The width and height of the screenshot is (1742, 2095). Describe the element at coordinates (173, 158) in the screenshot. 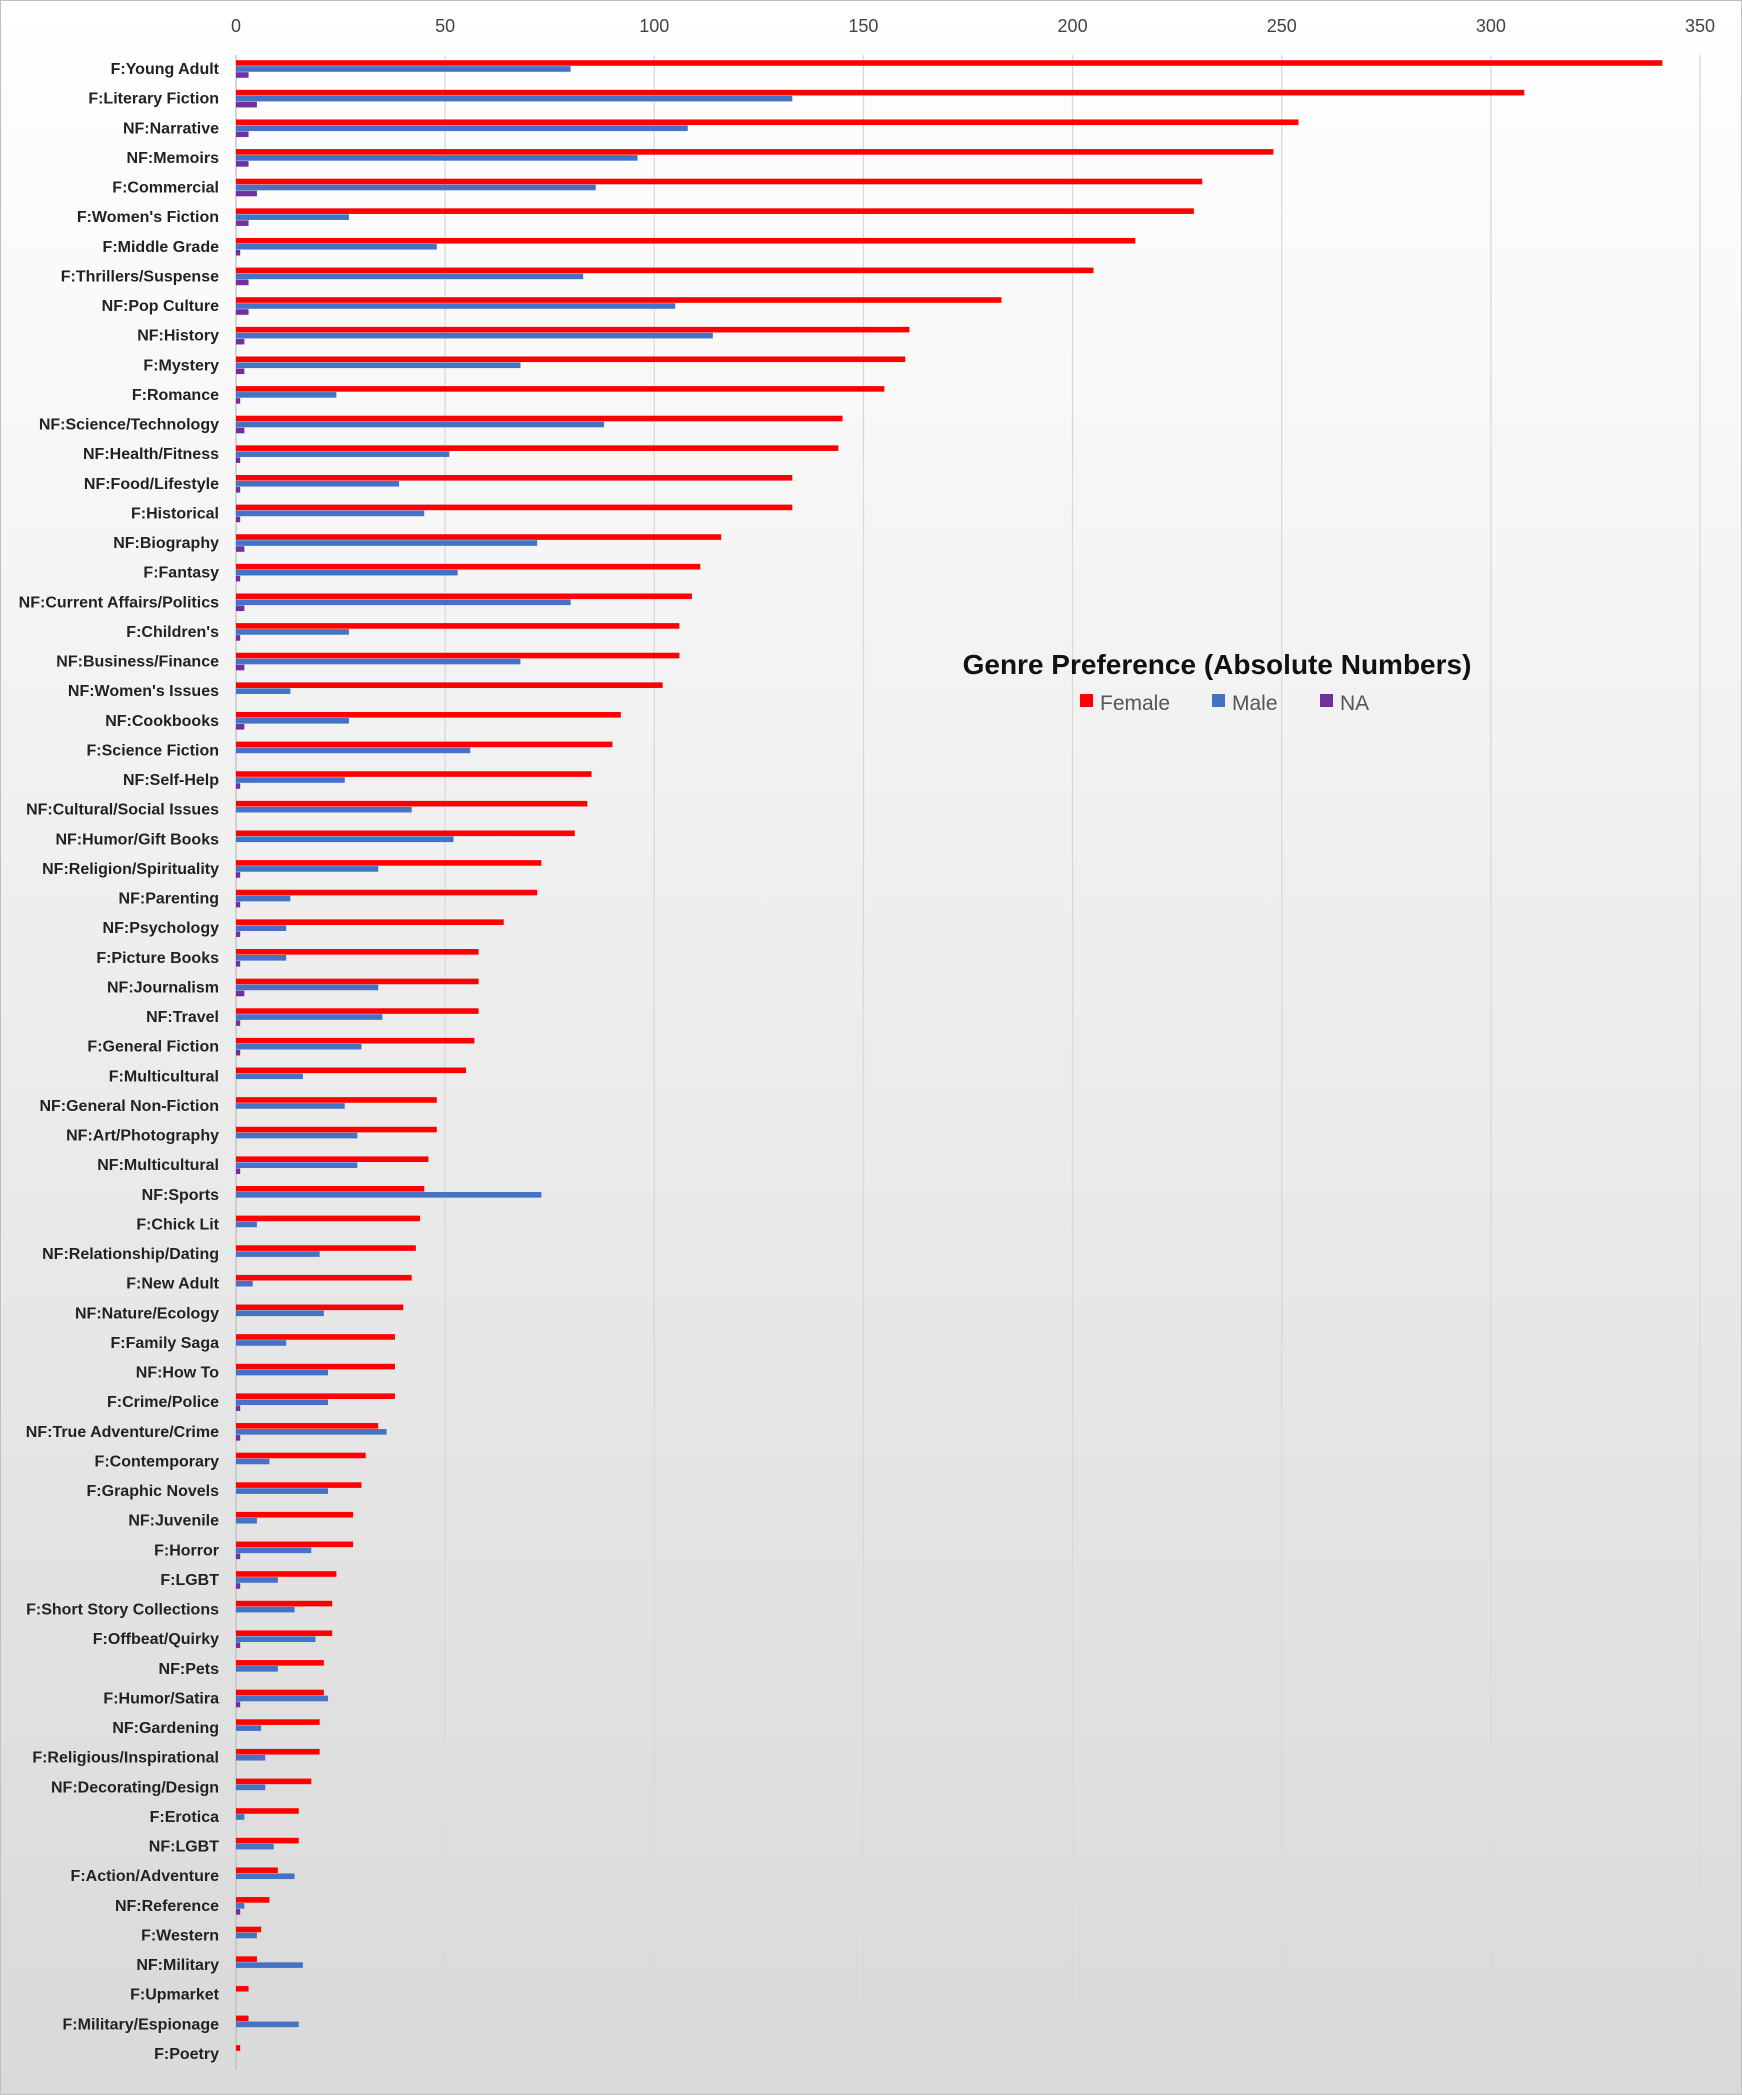

I see `category-label: NF:Memoirs` at that location.